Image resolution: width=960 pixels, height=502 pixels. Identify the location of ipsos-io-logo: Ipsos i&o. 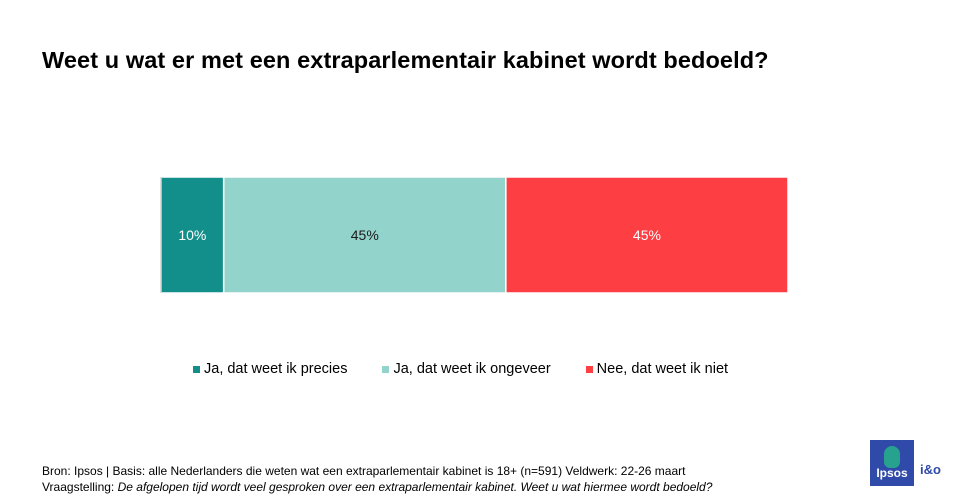
(910, 463).